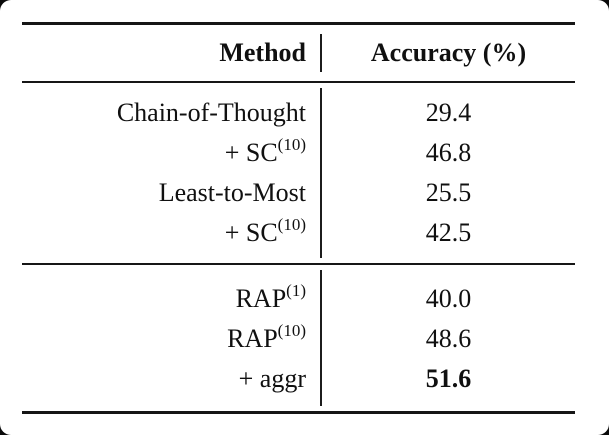 The width and height of the screenshot is (609, 435). I want to click on bottom-rule, so click(298, 412).